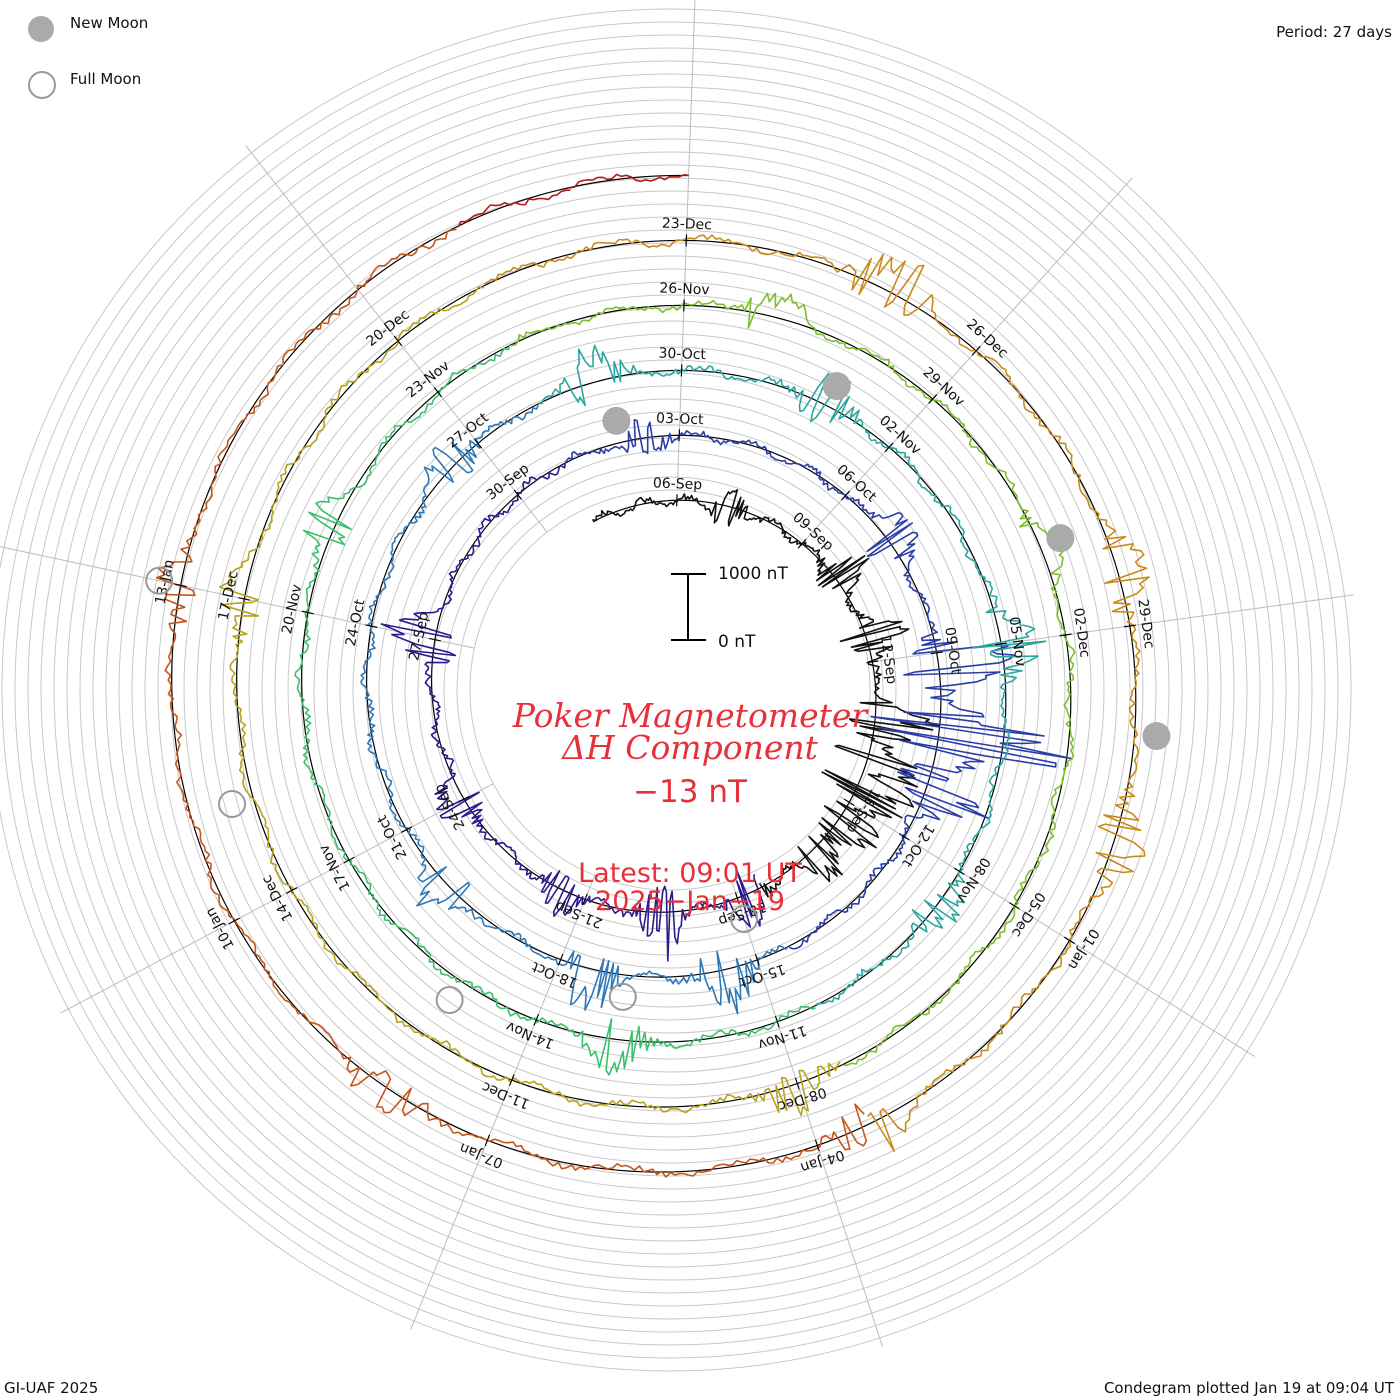  I want to click on date-label: 02-Dec, so click(1081, 633).